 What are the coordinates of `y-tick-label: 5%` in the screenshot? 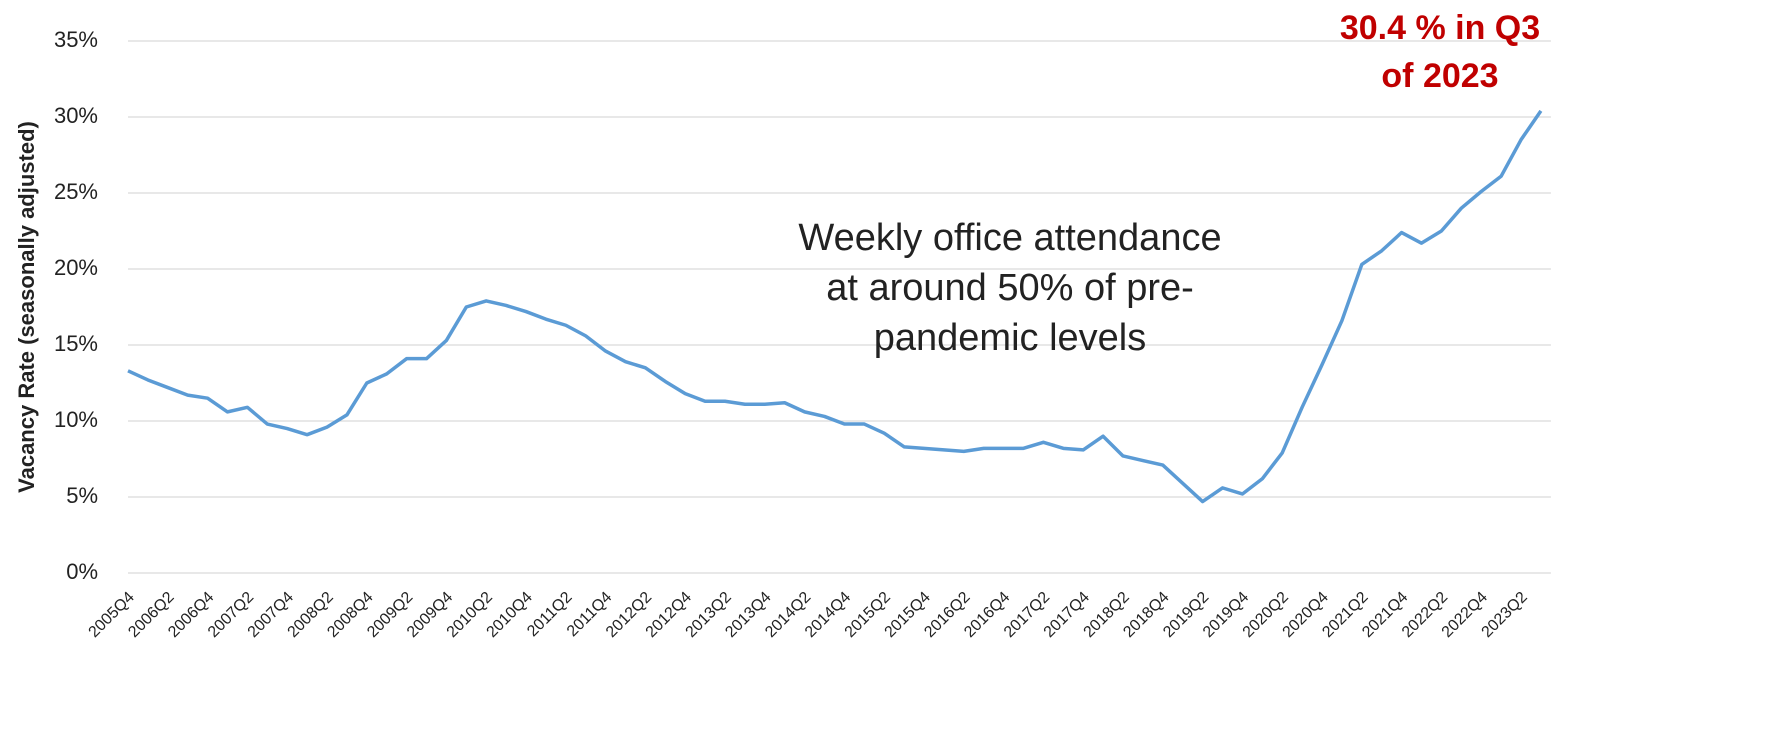 It's located at (82, 495).